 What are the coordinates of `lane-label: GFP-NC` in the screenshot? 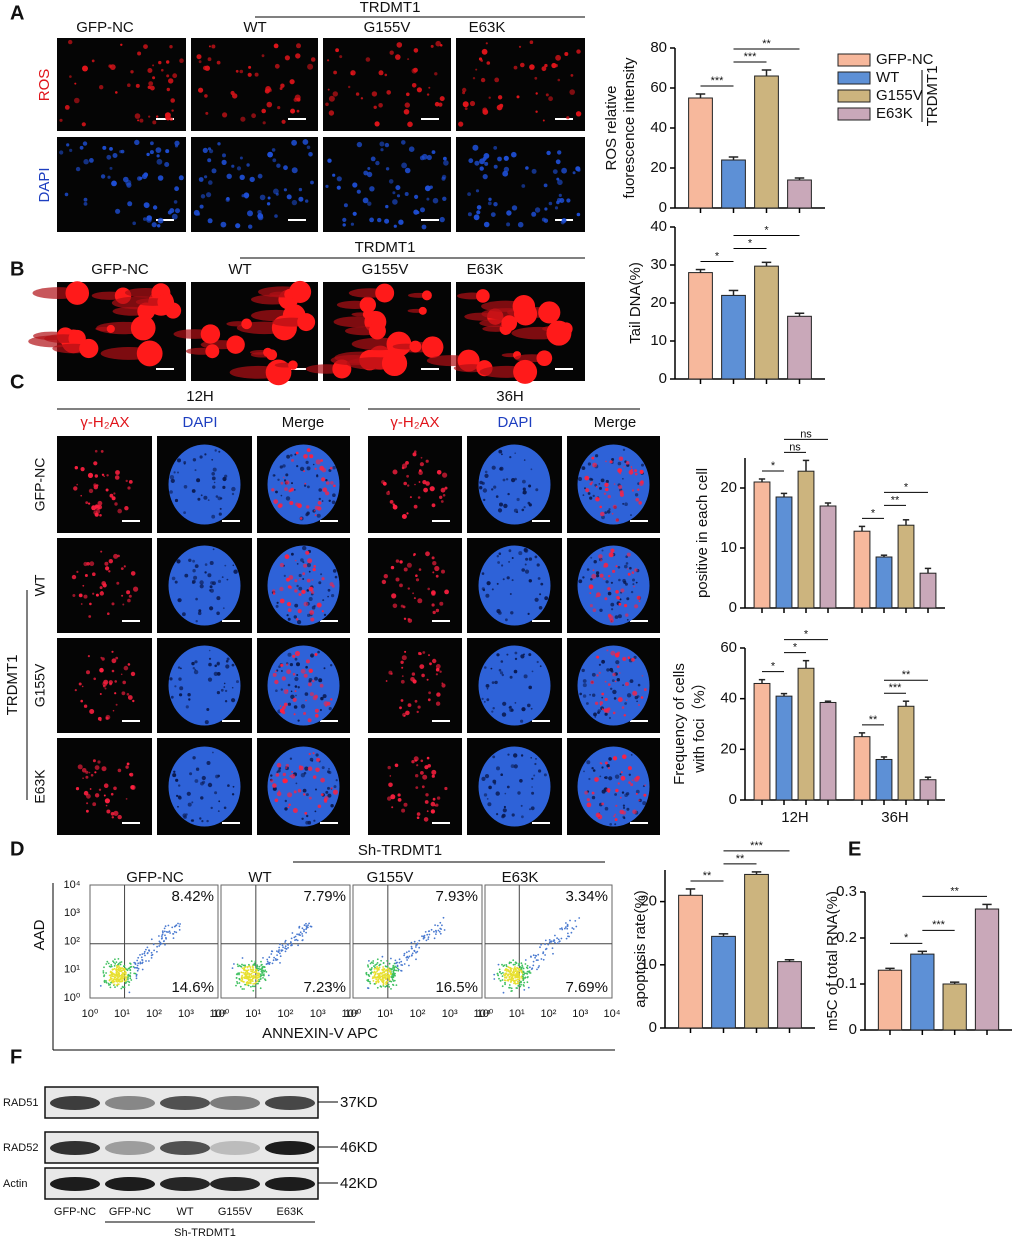 It's located at (130, 1212).